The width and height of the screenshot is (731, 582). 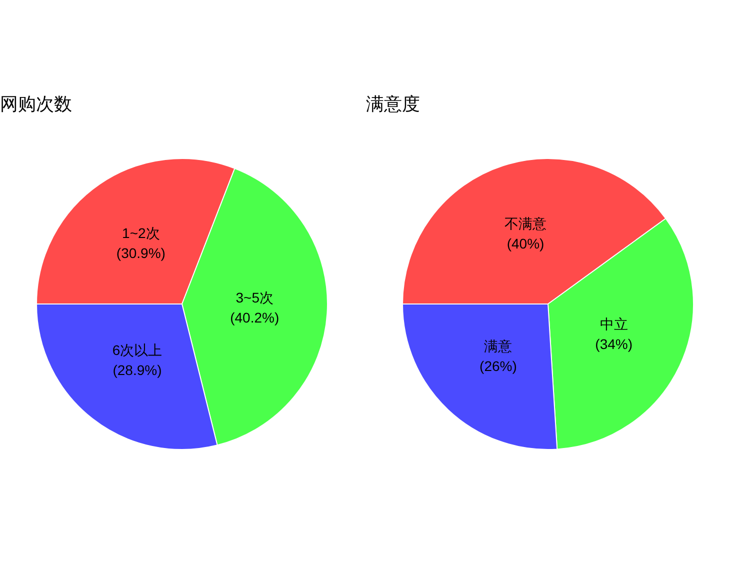 What do you see at coordinates (393, 104) in the screenshot?
I see `chart-title: 满意度` at bounding box center [393, 104].